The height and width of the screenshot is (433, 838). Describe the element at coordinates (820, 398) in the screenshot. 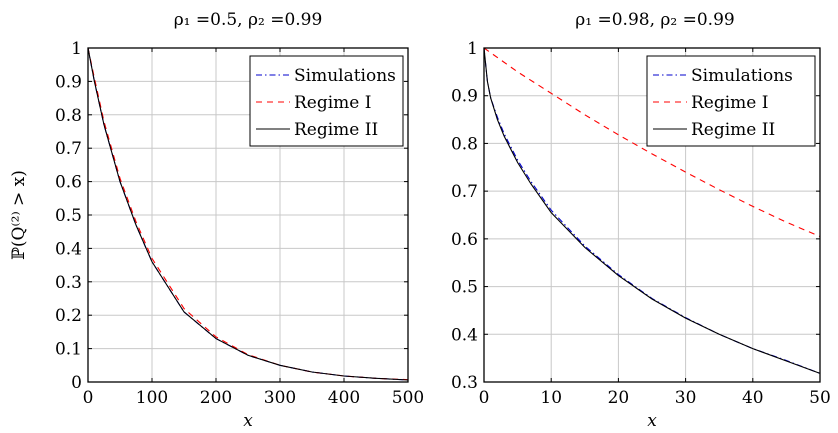

I see `x-tick-label: 50` at that location.